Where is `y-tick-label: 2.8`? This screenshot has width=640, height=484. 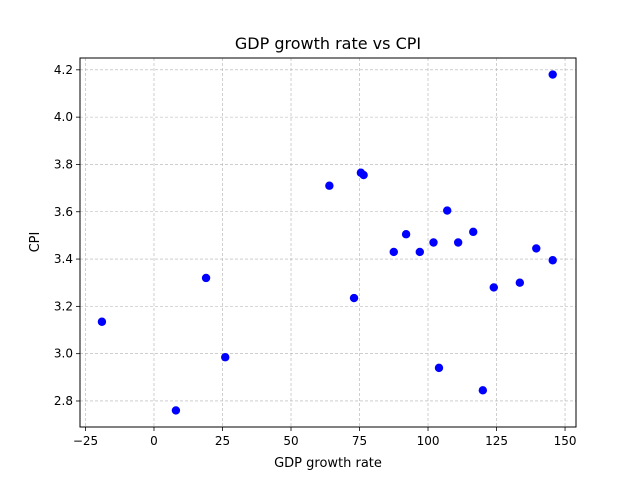
y-tick-label: 2.8 is located at coordinates (63, 401).